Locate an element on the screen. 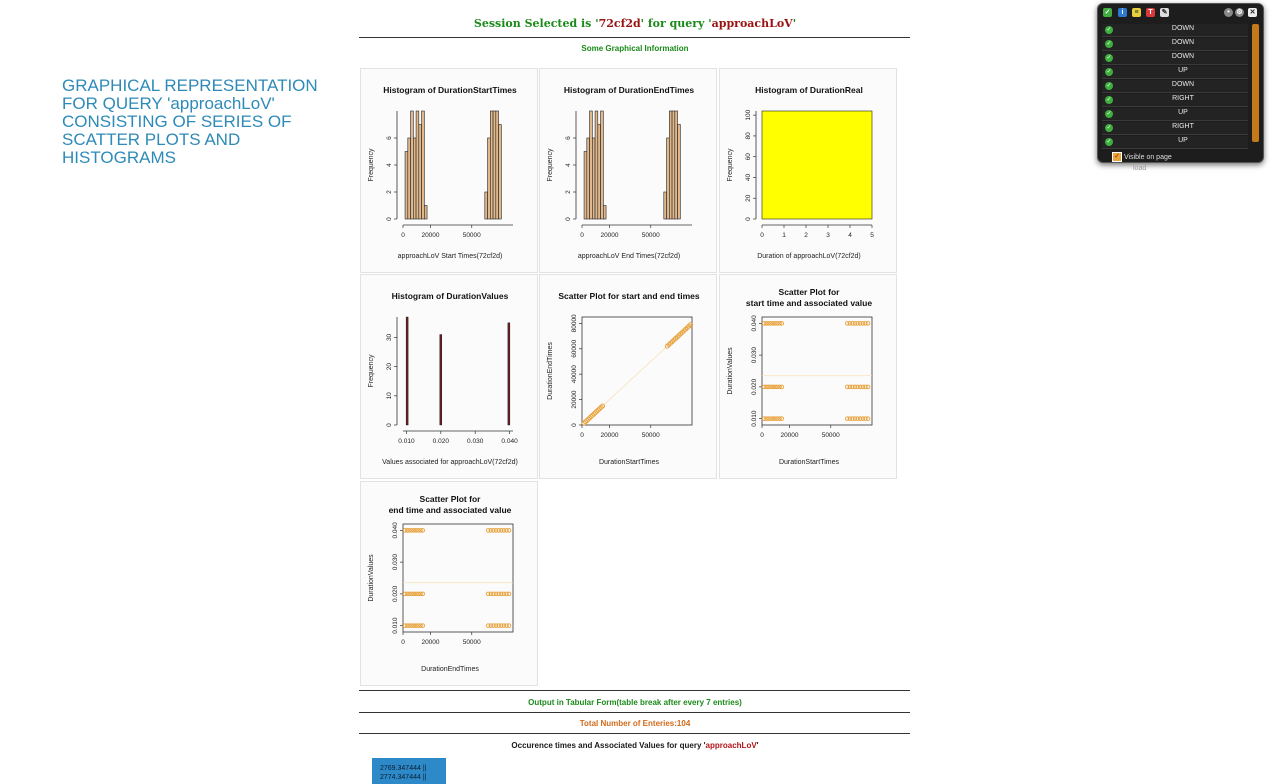 The image size is (1271, 784). x-tick-label: 0.040 is located at coordinates (509, 441).